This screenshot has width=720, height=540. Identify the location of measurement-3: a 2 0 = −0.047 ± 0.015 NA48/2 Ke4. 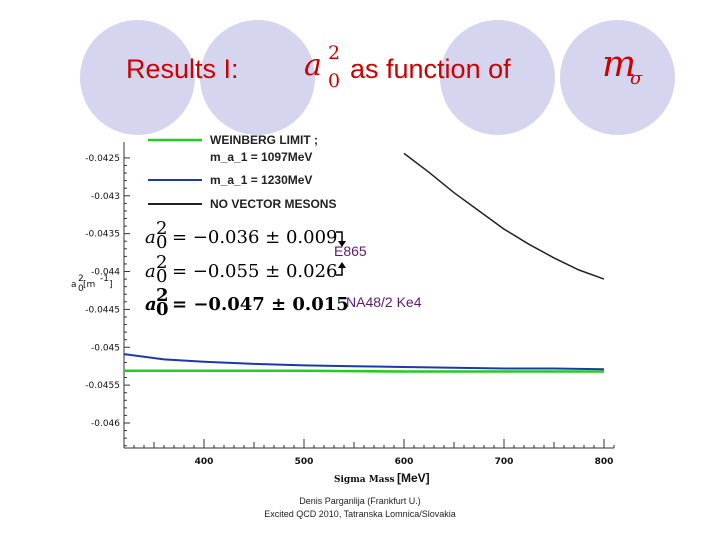
(283, 302).